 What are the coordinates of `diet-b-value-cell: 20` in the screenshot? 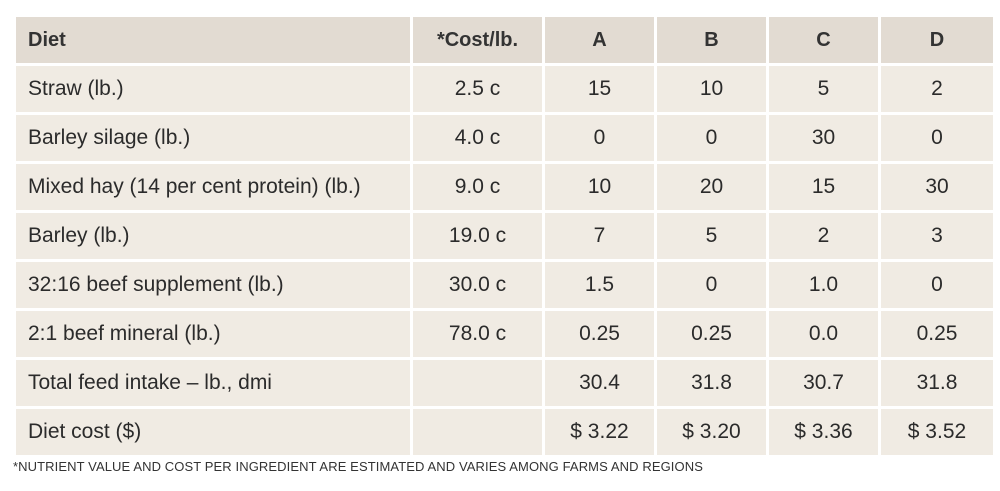 It's located at (711, 187).